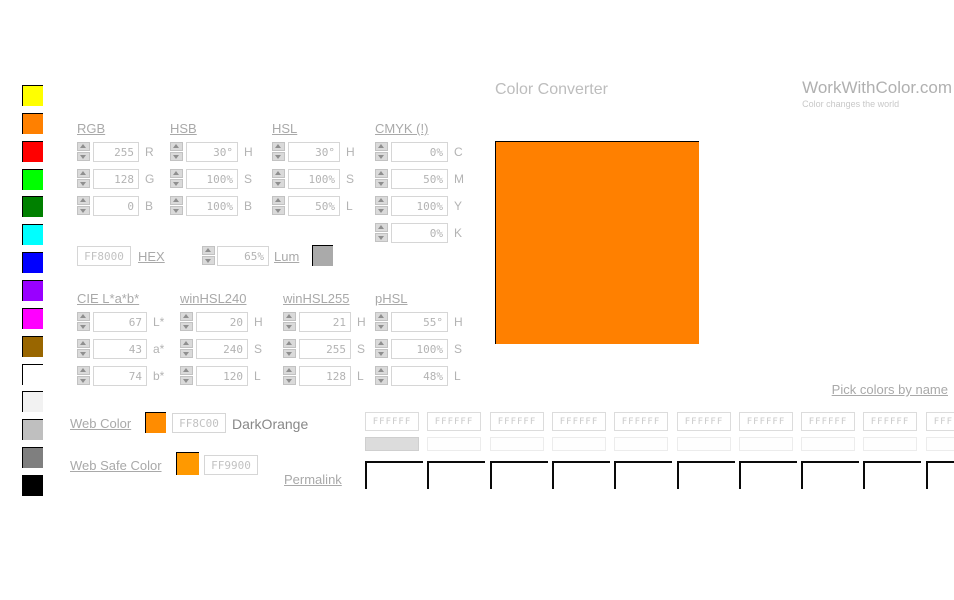 The image size is (954, 600). What do you see at coordinates (91, 128) in the screenshot?
I see `section-rgb-link: RGB` at bounding box center [91, 128].